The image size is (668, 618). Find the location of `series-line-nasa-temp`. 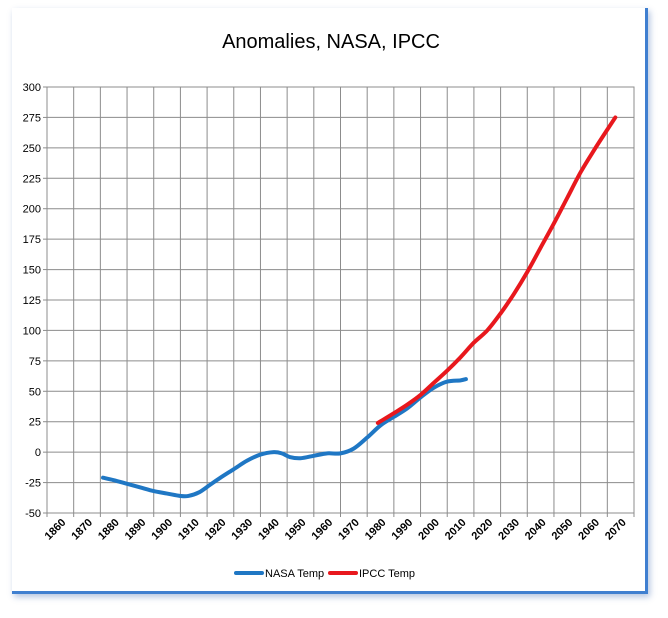

series-line-nasa-temp is located at coordinates (284, 438).